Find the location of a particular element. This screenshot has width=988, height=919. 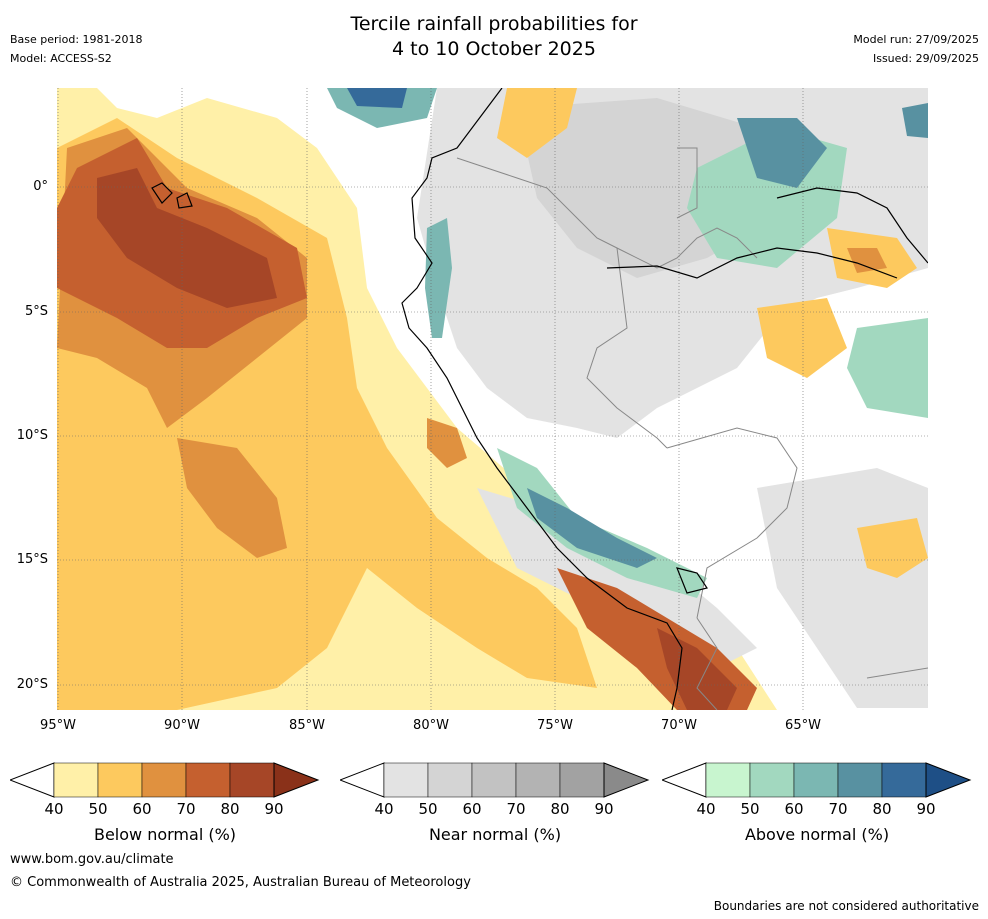

below-tick-80: 80 is located at coordinates (230, 809).